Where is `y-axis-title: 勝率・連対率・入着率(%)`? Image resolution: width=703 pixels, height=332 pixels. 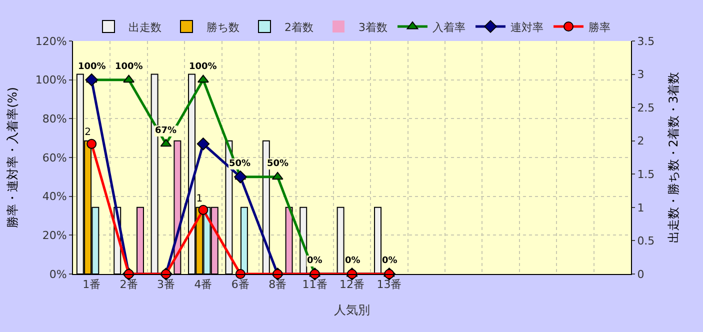 y-axis-title: 勝率・連対率・入着率(%) is located at coordinates (13, 157).